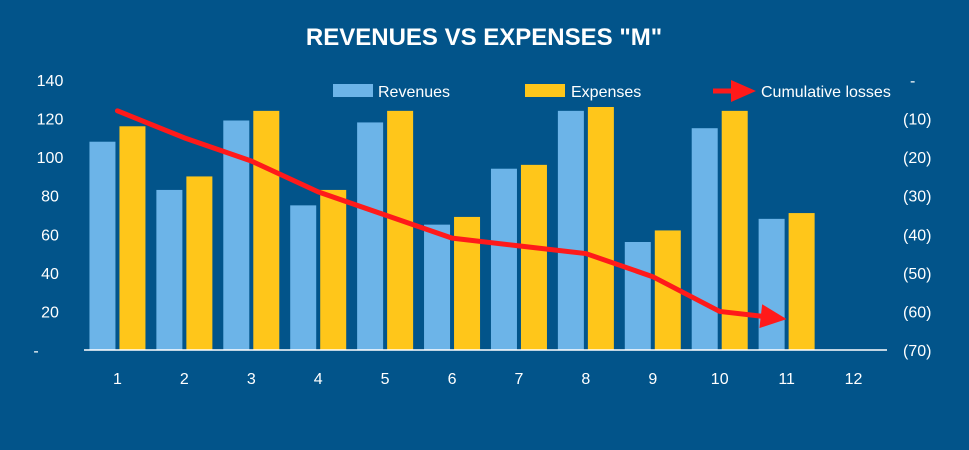 This screenshot has height=450, width=969. What do you see at coordinates (912, 81) in the screenshot?
I see `right-tick-label: -` at bounding box center [912, 81].